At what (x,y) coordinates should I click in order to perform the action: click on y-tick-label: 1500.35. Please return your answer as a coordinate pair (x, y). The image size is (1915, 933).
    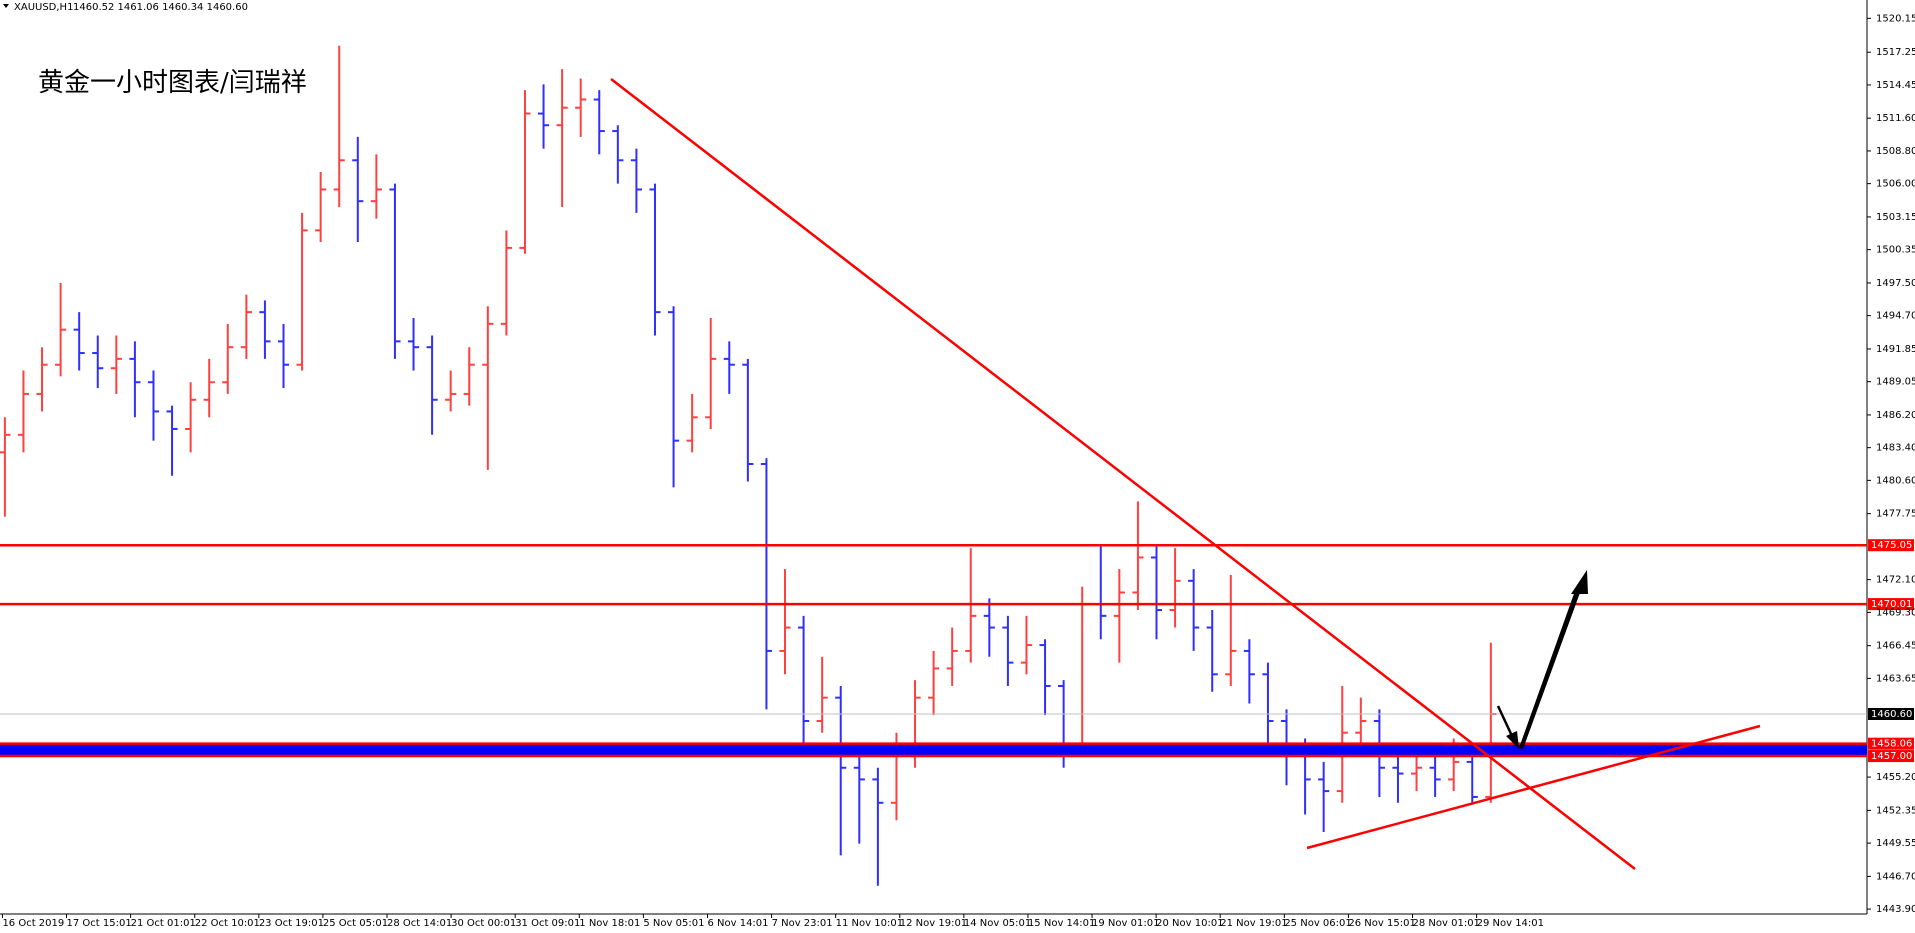
    Looking at the image, I should click on (1895, 250).